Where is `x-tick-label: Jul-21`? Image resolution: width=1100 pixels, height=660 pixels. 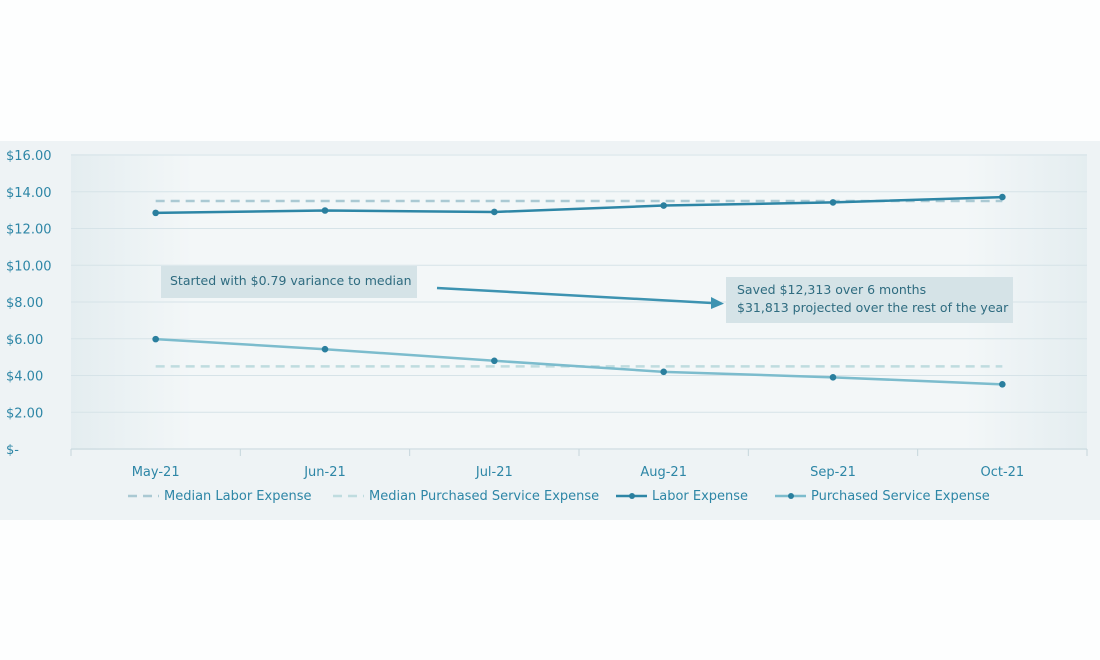
x-tick-label: Jul-21 is located at coordinates (494, 472).